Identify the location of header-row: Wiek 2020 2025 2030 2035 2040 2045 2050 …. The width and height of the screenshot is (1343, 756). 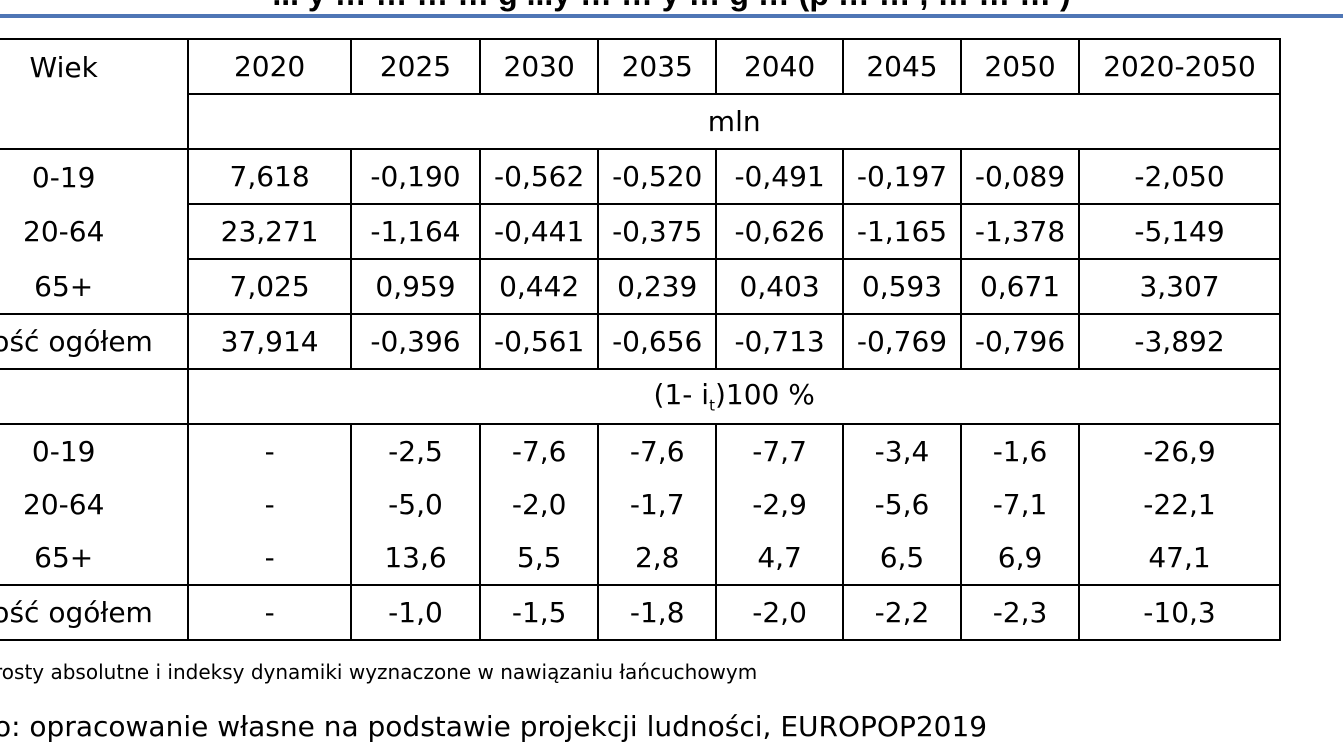
(640, 66).